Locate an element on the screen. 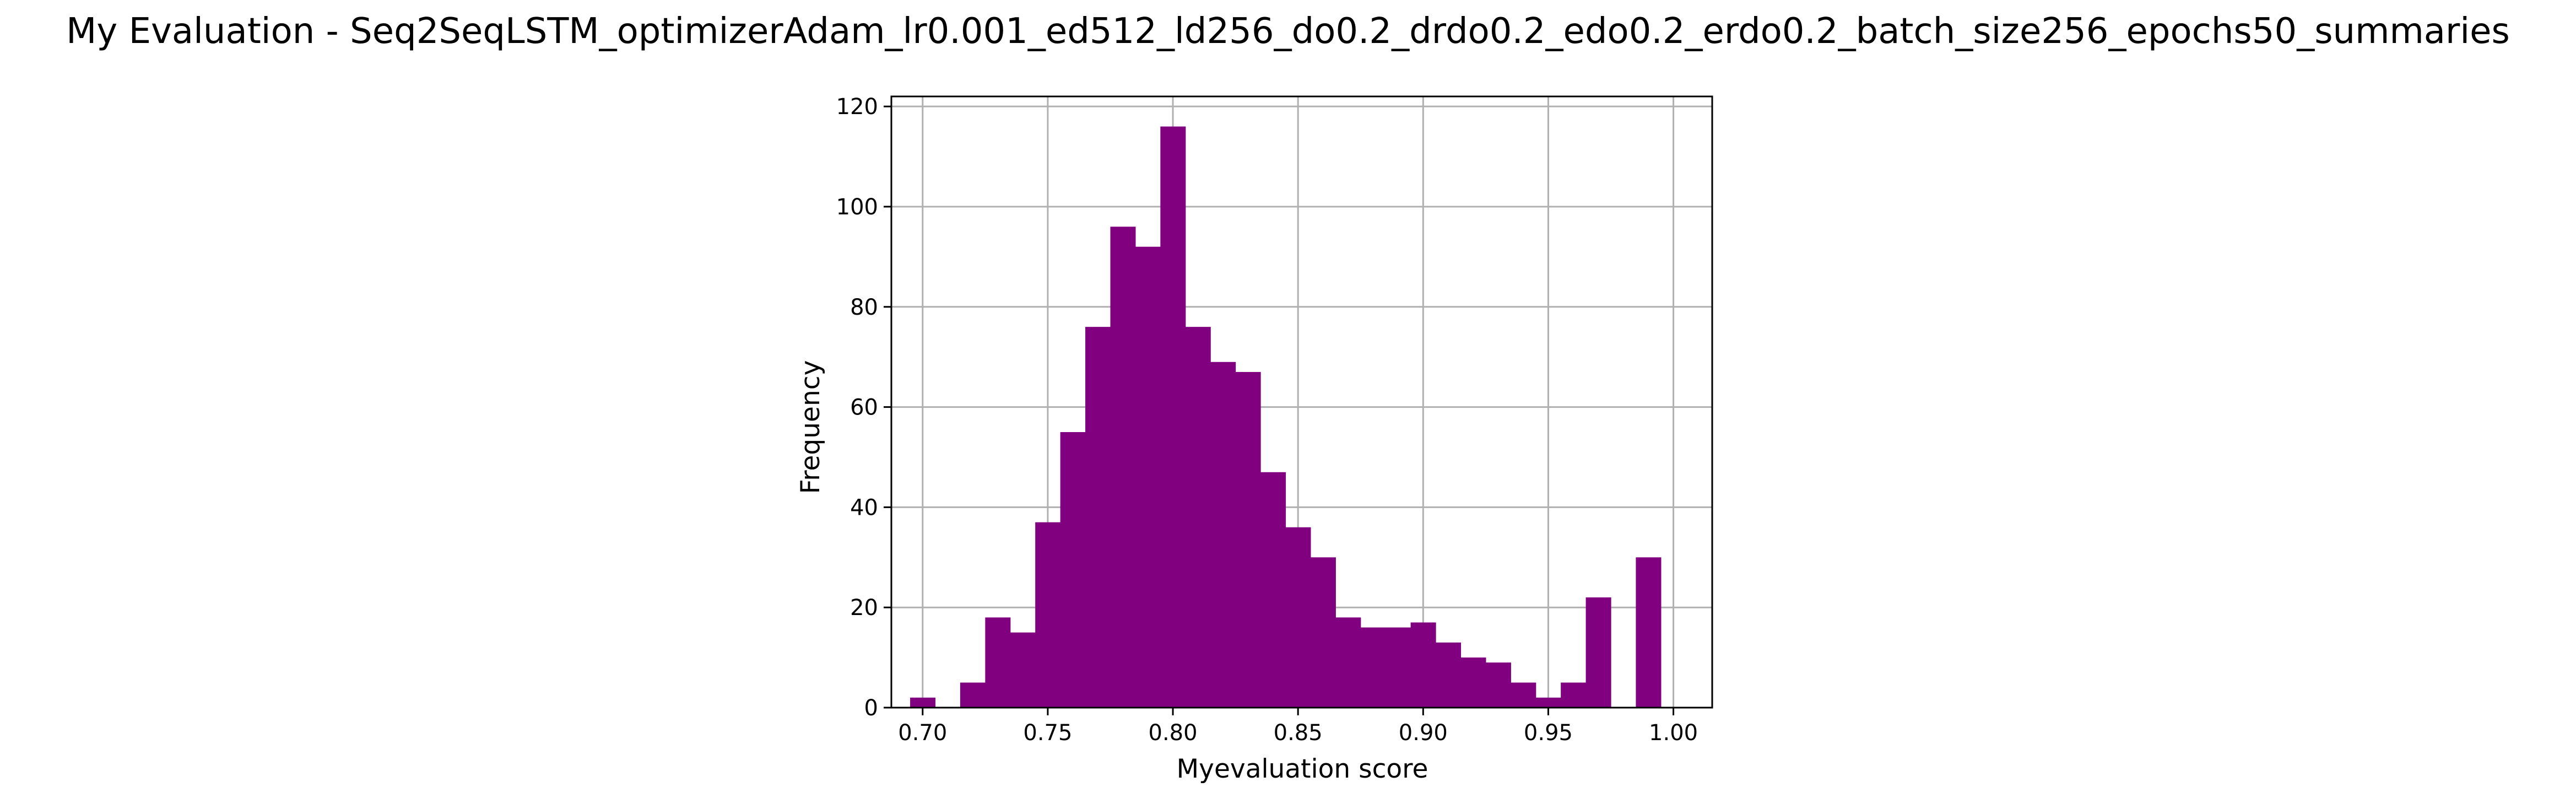  x-tick-label: 0.85 is located at coordinates (1298, 733).